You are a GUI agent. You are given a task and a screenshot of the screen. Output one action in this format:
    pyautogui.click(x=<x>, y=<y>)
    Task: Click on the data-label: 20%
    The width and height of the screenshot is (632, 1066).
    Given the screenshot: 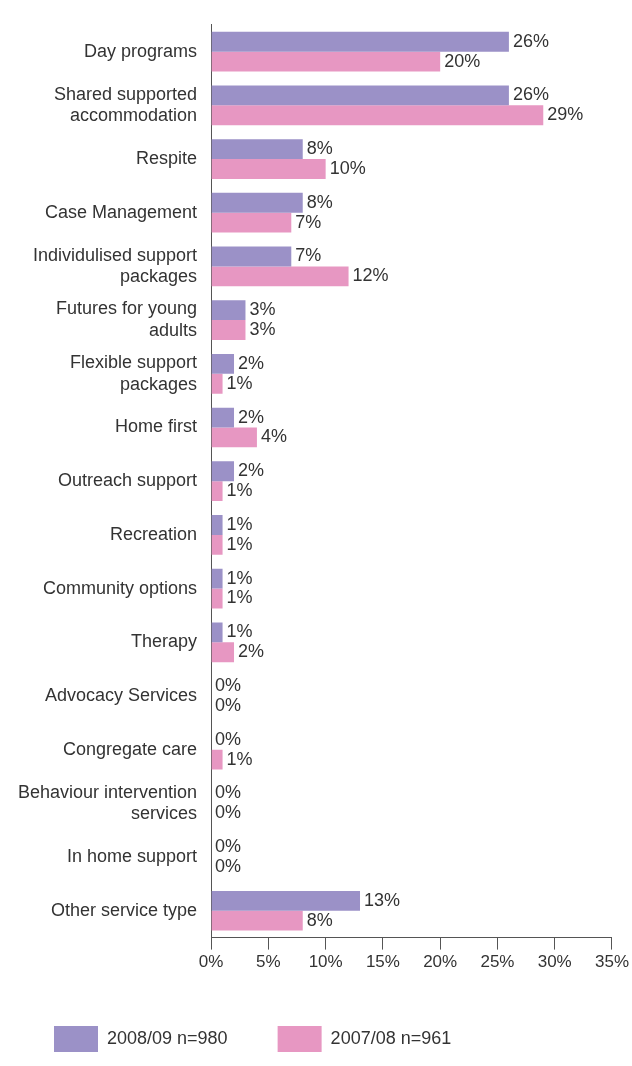 What is the action you would take?
    pyautogui.click(x=462, y=60)
    